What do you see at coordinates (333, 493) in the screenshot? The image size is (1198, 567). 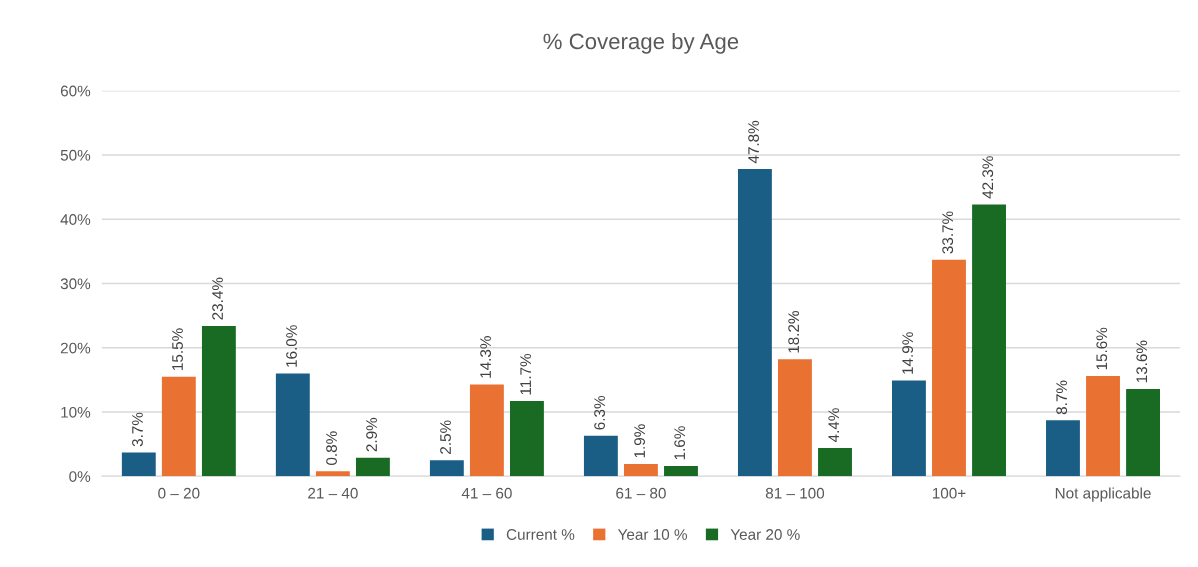 I see `x-tick-label: 21 – 40` at bounding box center [333, 493].